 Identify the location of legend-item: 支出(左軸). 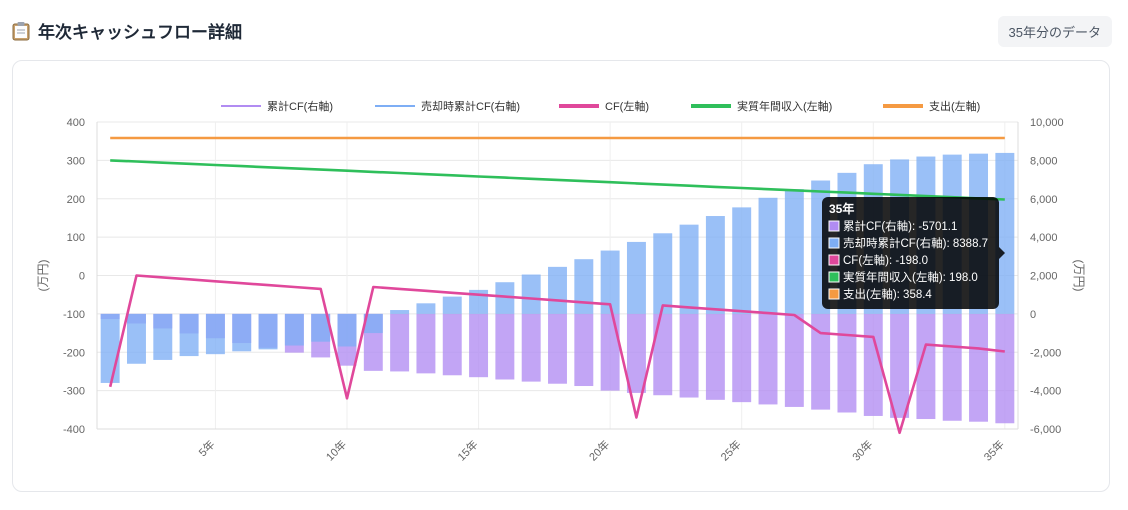
(931, 106).